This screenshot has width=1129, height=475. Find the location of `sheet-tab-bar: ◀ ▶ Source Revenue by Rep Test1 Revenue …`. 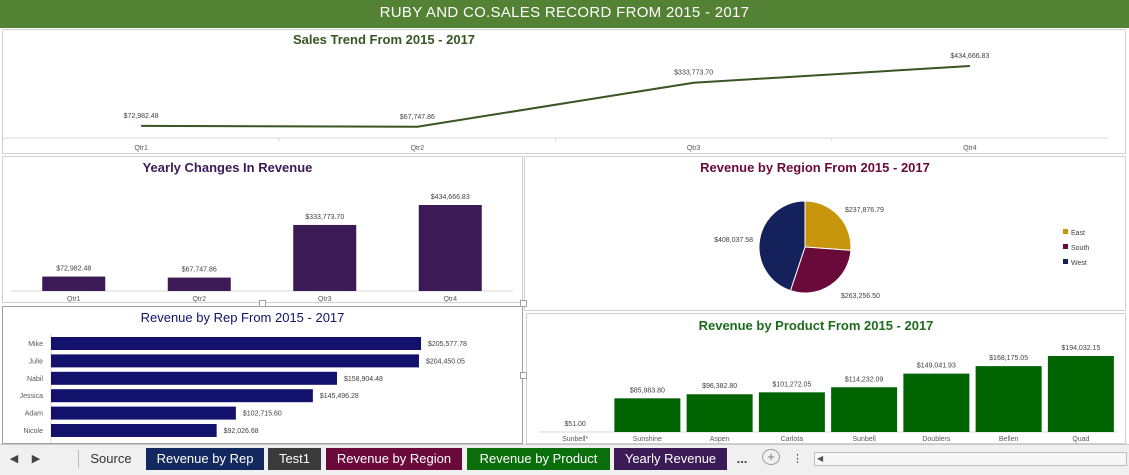

sheet-tab-bar: ◀ ▶ Source Revenue by Rep Test1 Revenue … is located at coordinates (564, 459).